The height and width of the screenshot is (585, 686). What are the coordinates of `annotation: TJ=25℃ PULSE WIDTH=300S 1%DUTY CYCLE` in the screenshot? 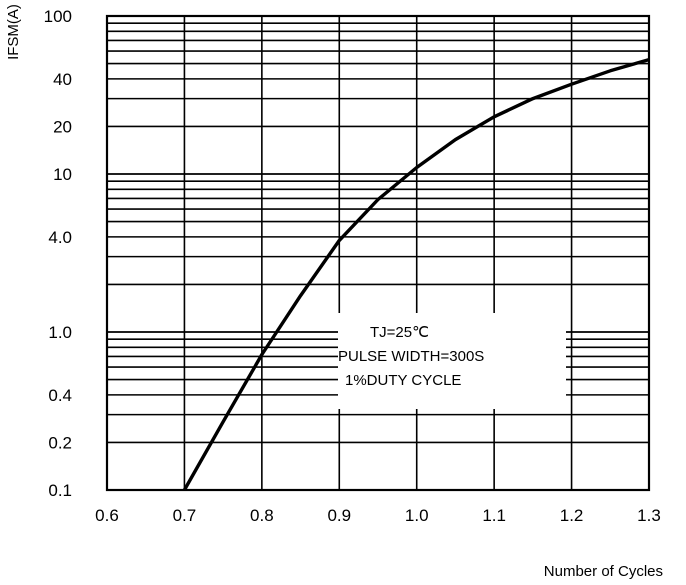 It's located at (411, 356).